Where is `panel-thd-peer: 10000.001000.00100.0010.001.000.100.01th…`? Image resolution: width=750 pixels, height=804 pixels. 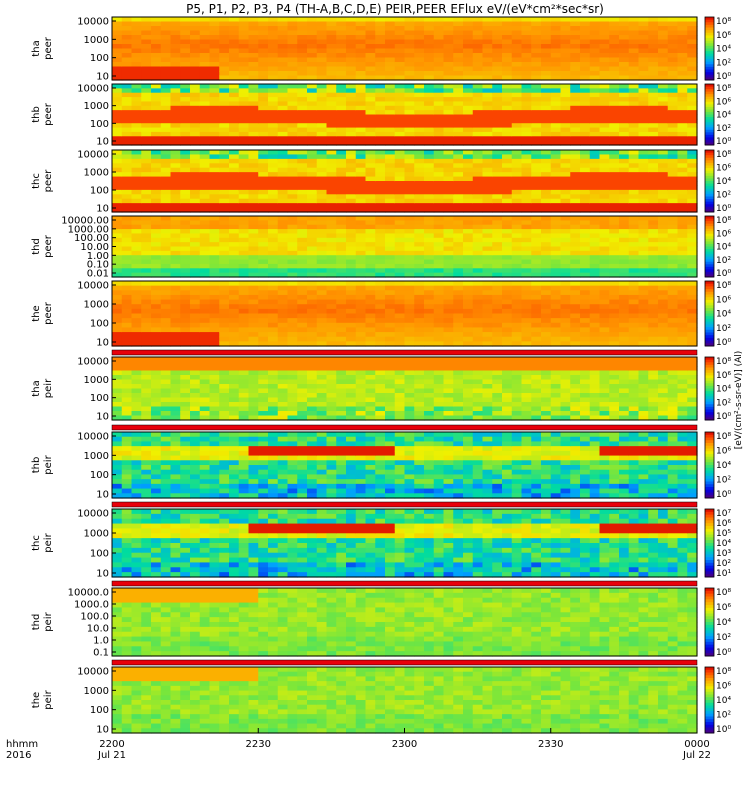 panel-thd-peer: 10000.001000.00100.0010.001.000.100.01th… is located at coordinates (381, 248).